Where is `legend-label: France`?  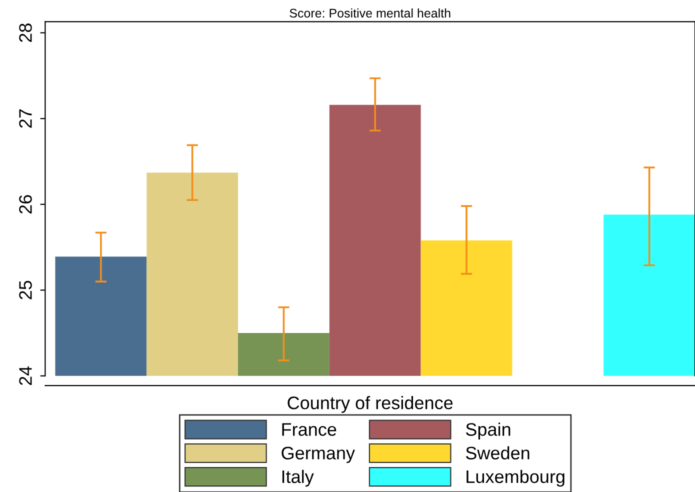
legend-label: France is located at coordinates (309, 429).